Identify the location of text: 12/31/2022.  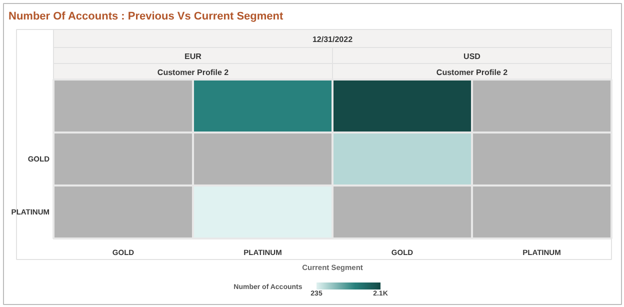
(333, 39).